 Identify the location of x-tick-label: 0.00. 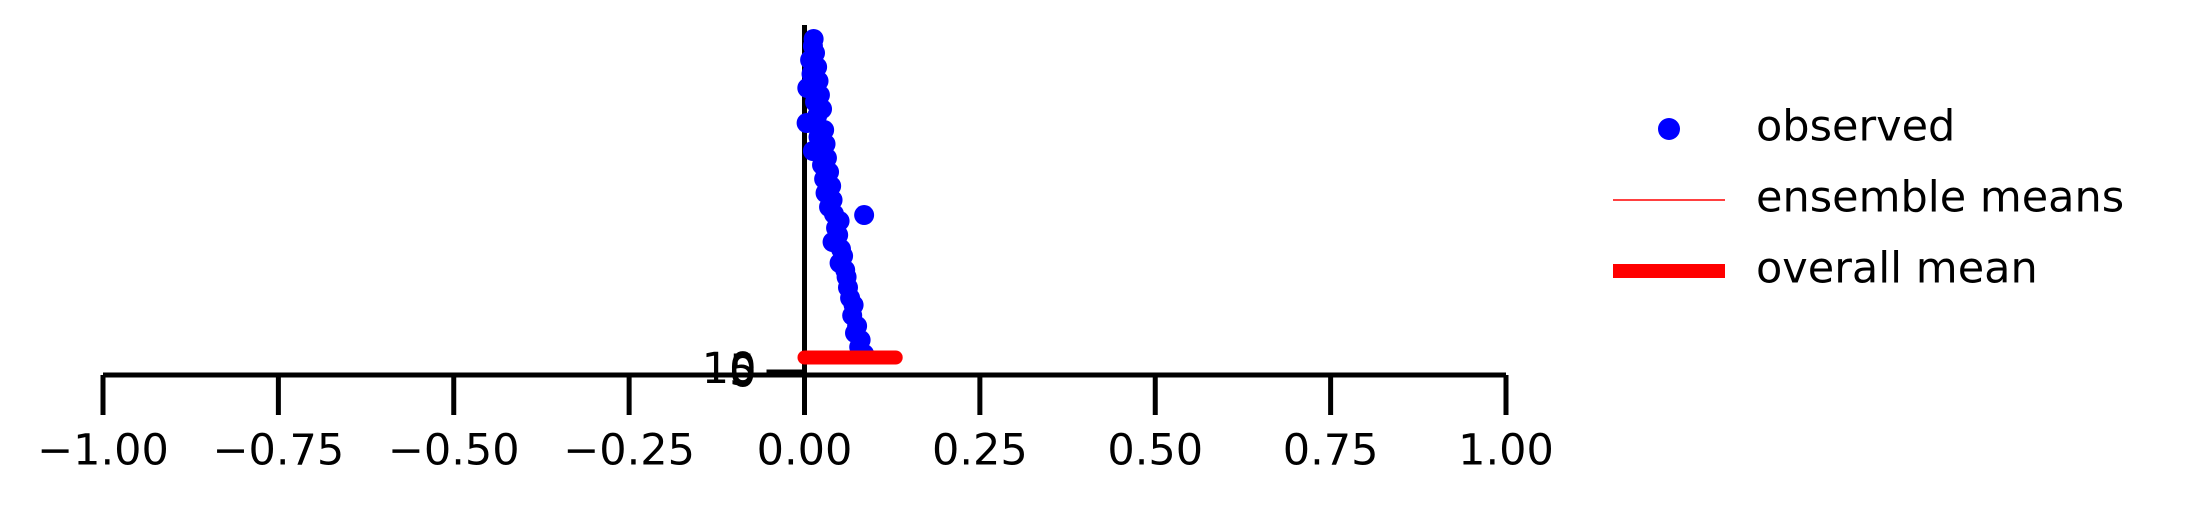
(805, 451).